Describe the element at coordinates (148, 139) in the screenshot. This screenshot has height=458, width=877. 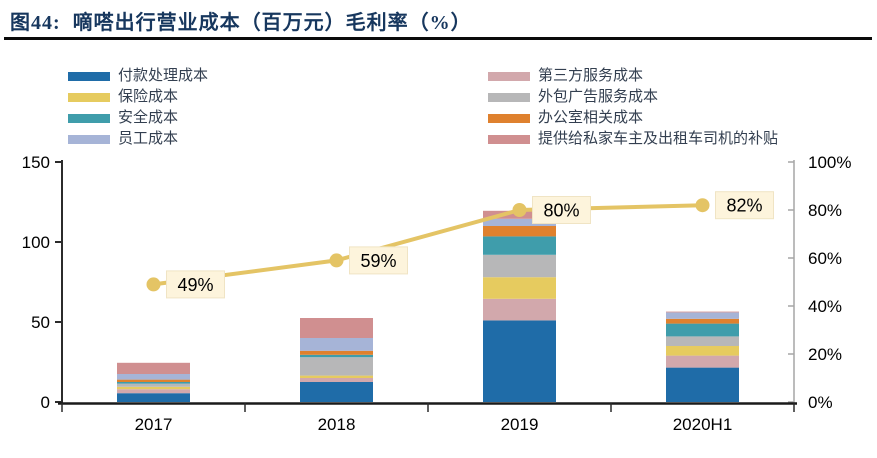
I see `legend-label: 员工成本` at that location.